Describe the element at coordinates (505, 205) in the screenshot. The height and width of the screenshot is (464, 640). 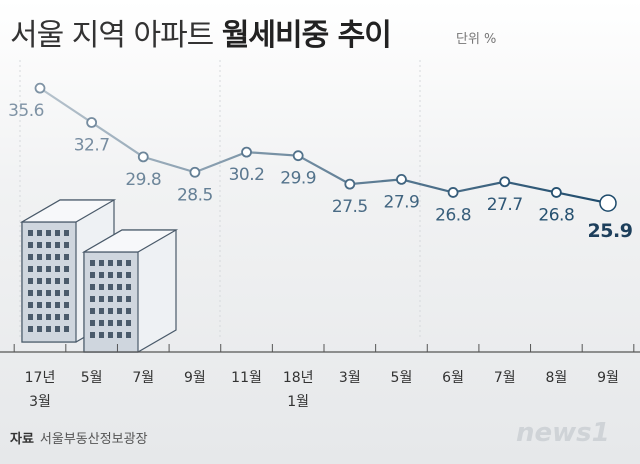
I see `value-label: 27.7` at that location.